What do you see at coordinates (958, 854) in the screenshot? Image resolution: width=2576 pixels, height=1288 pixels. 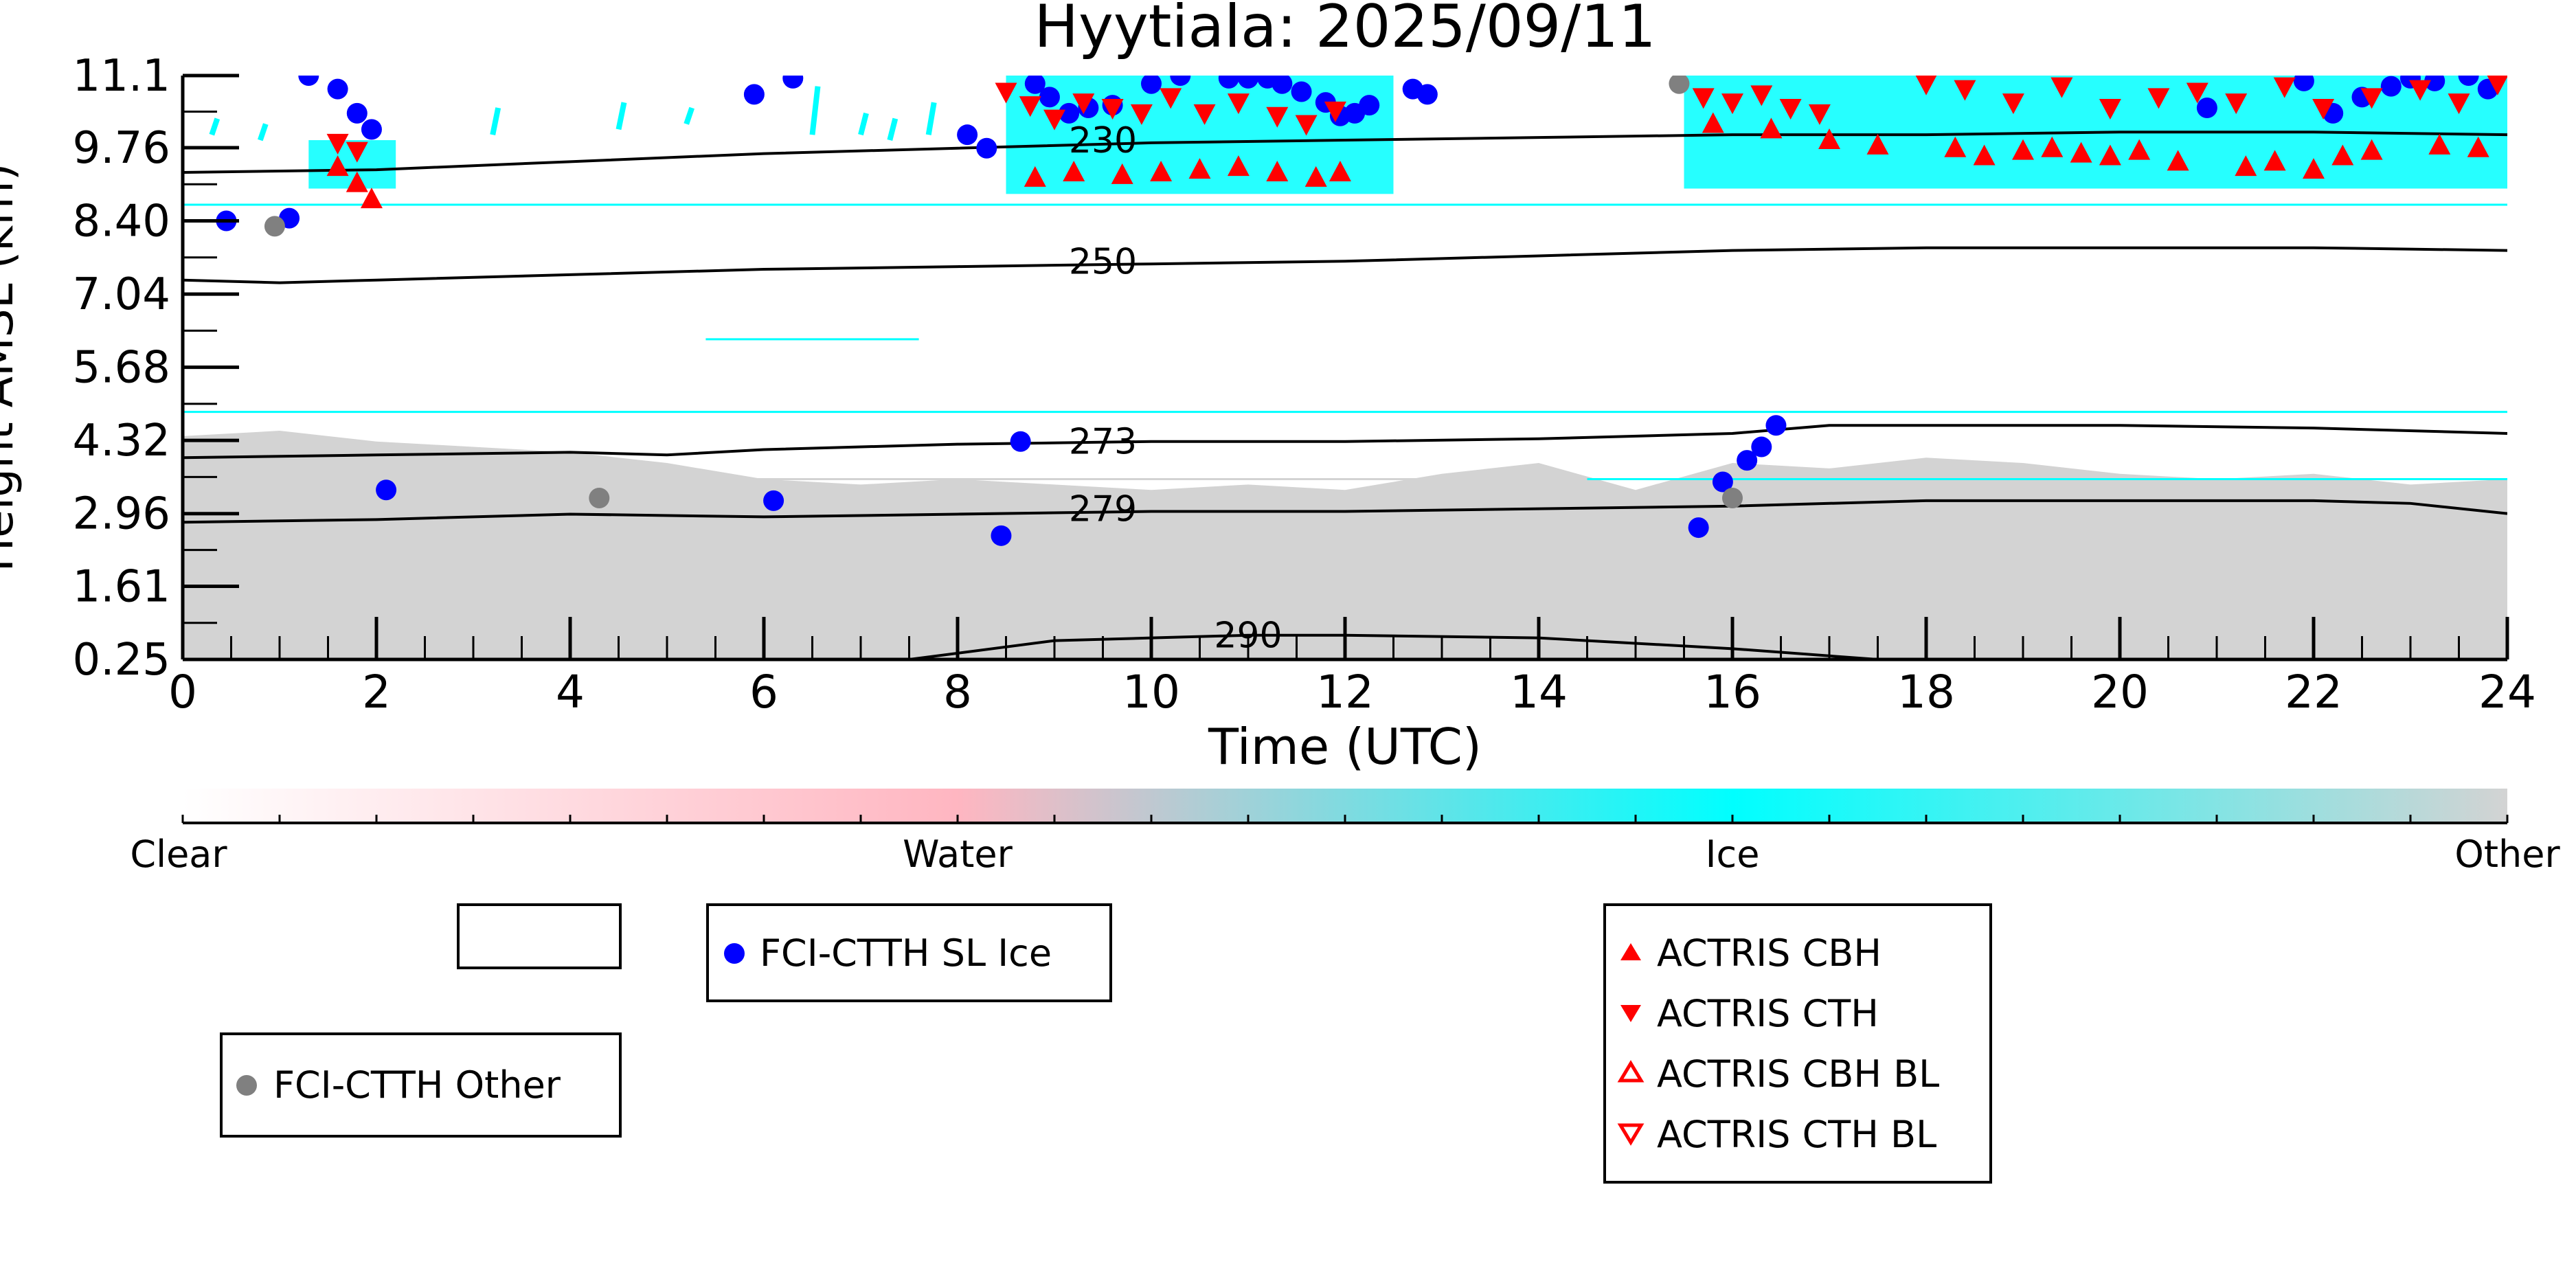 I see `colorbar-label-water: Water` at bounding box center [958, 854].